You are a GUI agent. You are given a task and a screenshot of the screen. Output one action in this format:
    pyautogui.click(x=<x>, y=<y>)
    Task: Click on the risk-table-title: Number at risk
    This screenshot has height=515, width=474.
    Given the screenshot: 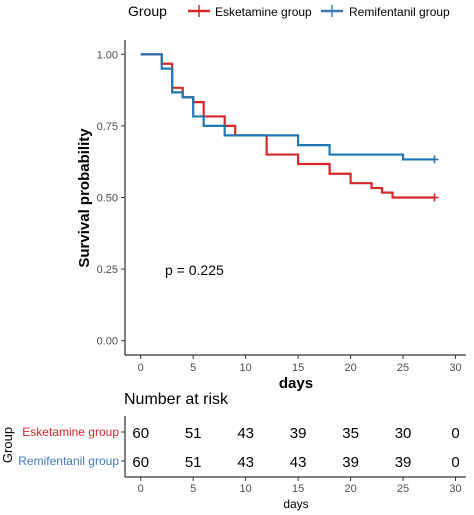 What is the action you would take?
    pyautogui.click(x=176, y=399)
    